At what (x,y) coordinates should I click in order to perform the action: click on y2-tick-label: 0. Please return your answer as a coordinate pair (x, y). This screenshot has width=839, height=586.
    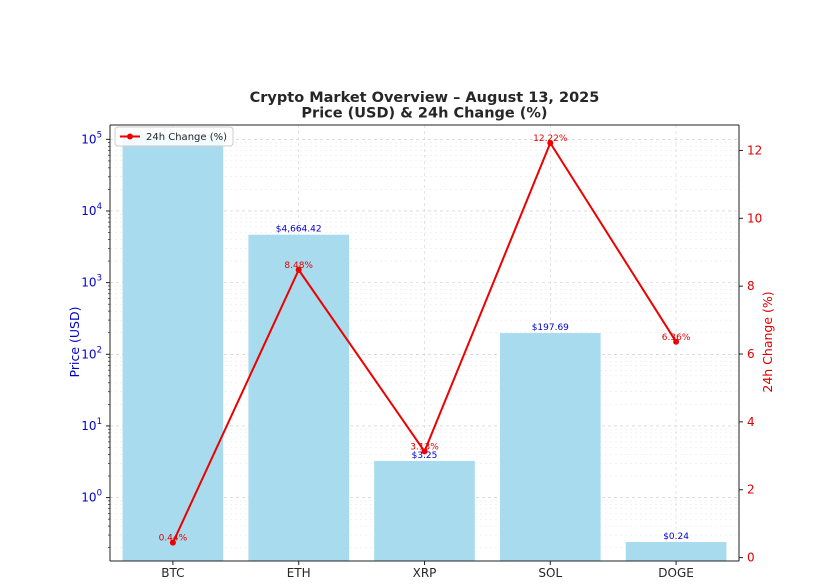
    Looking at the image, I should click on (751, 558).